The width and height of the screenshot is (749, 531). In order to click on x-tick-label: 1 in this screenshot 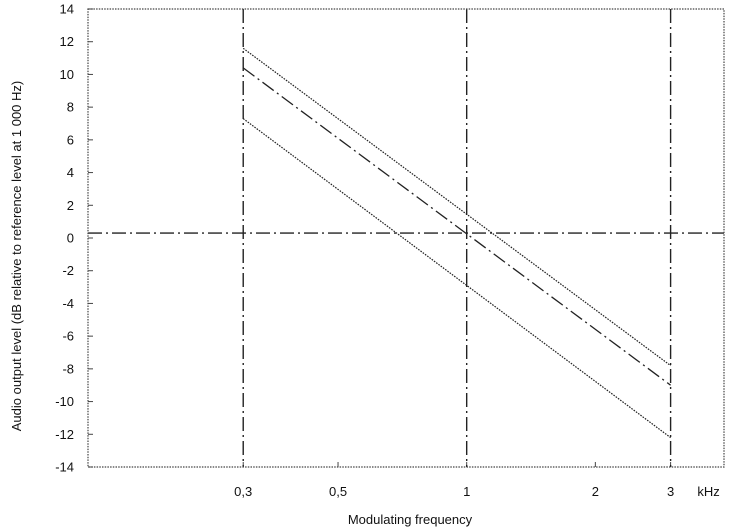, I will do `click(466, 491)`.